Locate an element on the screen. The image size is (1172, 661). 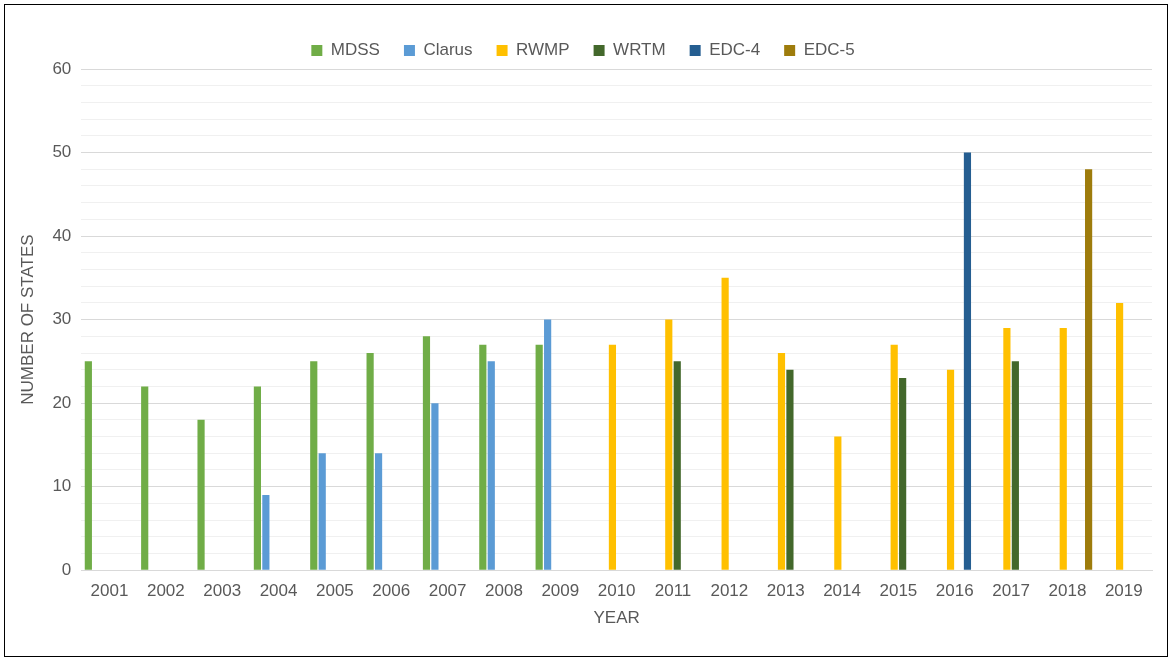
x-tick-label: 2015 is located at coordinates (898, 591).